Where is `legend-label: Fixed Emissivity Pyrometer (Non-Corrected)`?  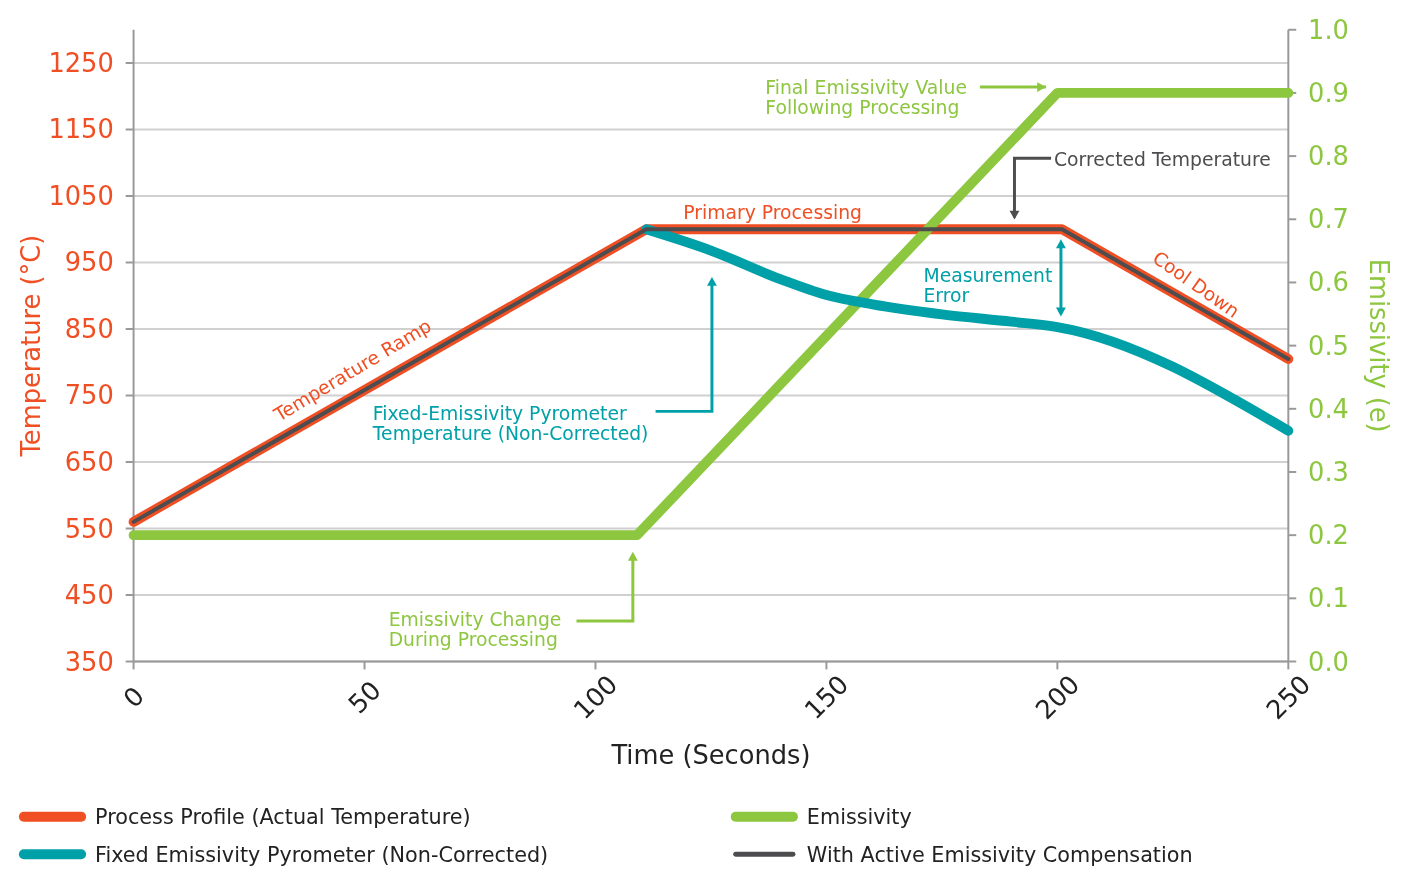 legend-label: Fixed Emissivity Pyrometer (Non-Corrected) is located at coordinates (322, 854).